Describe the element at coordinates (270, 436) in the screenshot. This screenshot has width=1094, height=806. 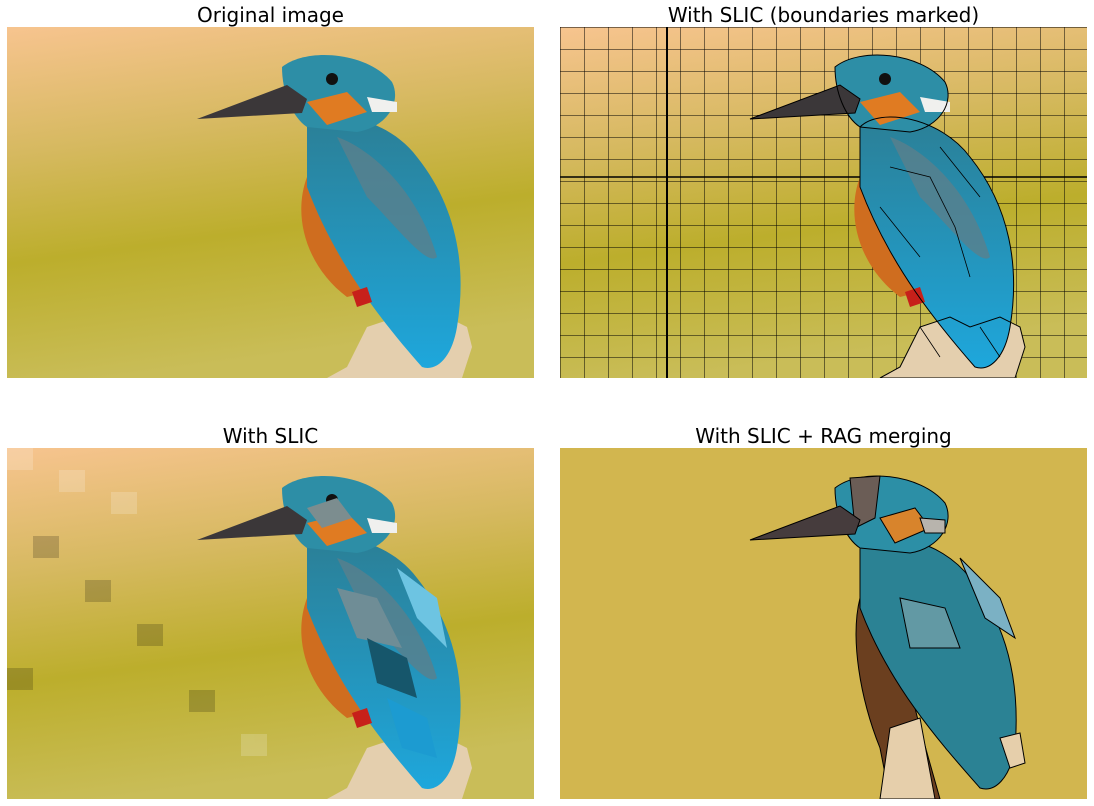
I see `panel-title-slic: With SLIC` at that location.